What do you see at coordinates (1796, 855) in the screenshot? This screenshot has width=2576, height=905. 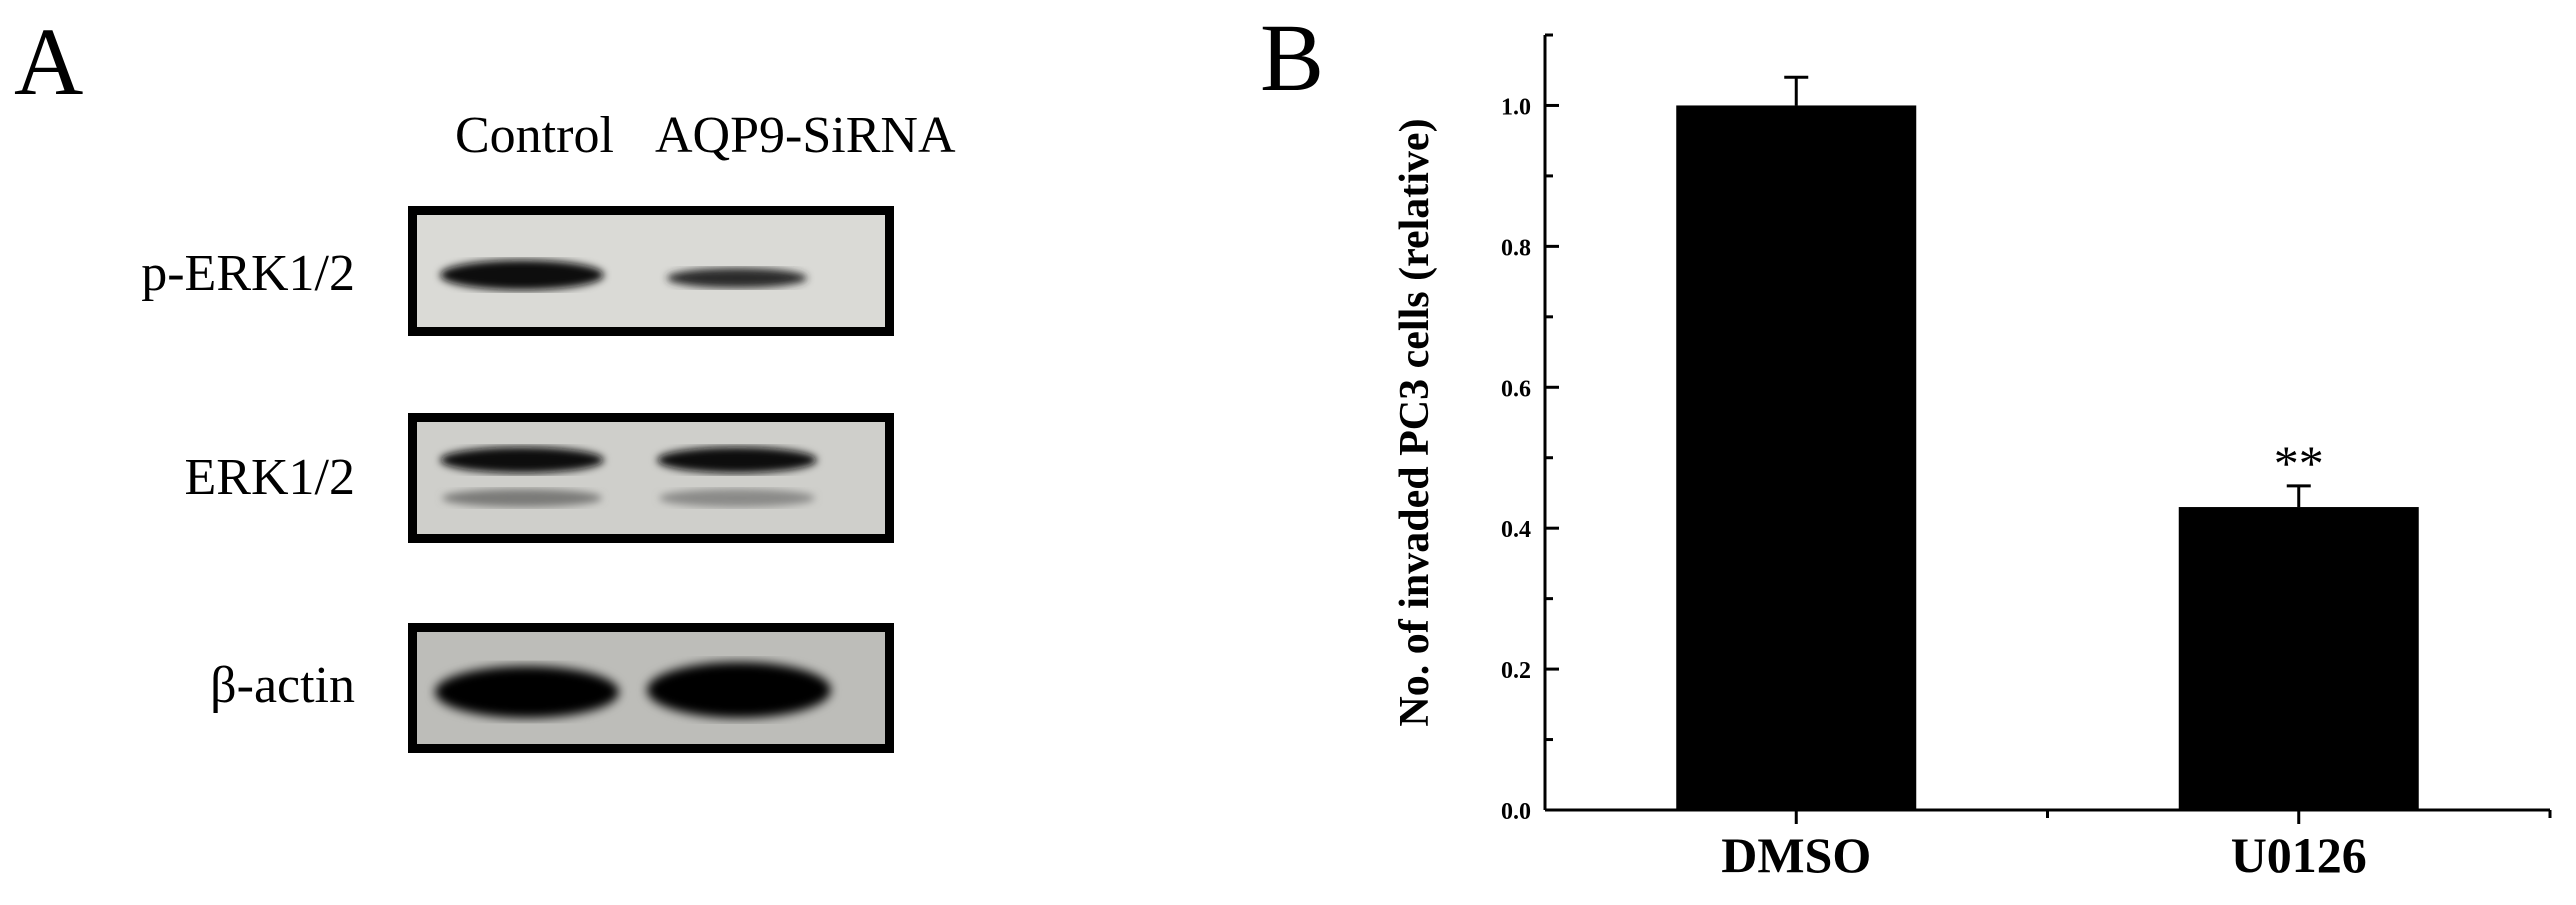 I see `x-tick-label: DMSO` at bounding box center [1796, 855].